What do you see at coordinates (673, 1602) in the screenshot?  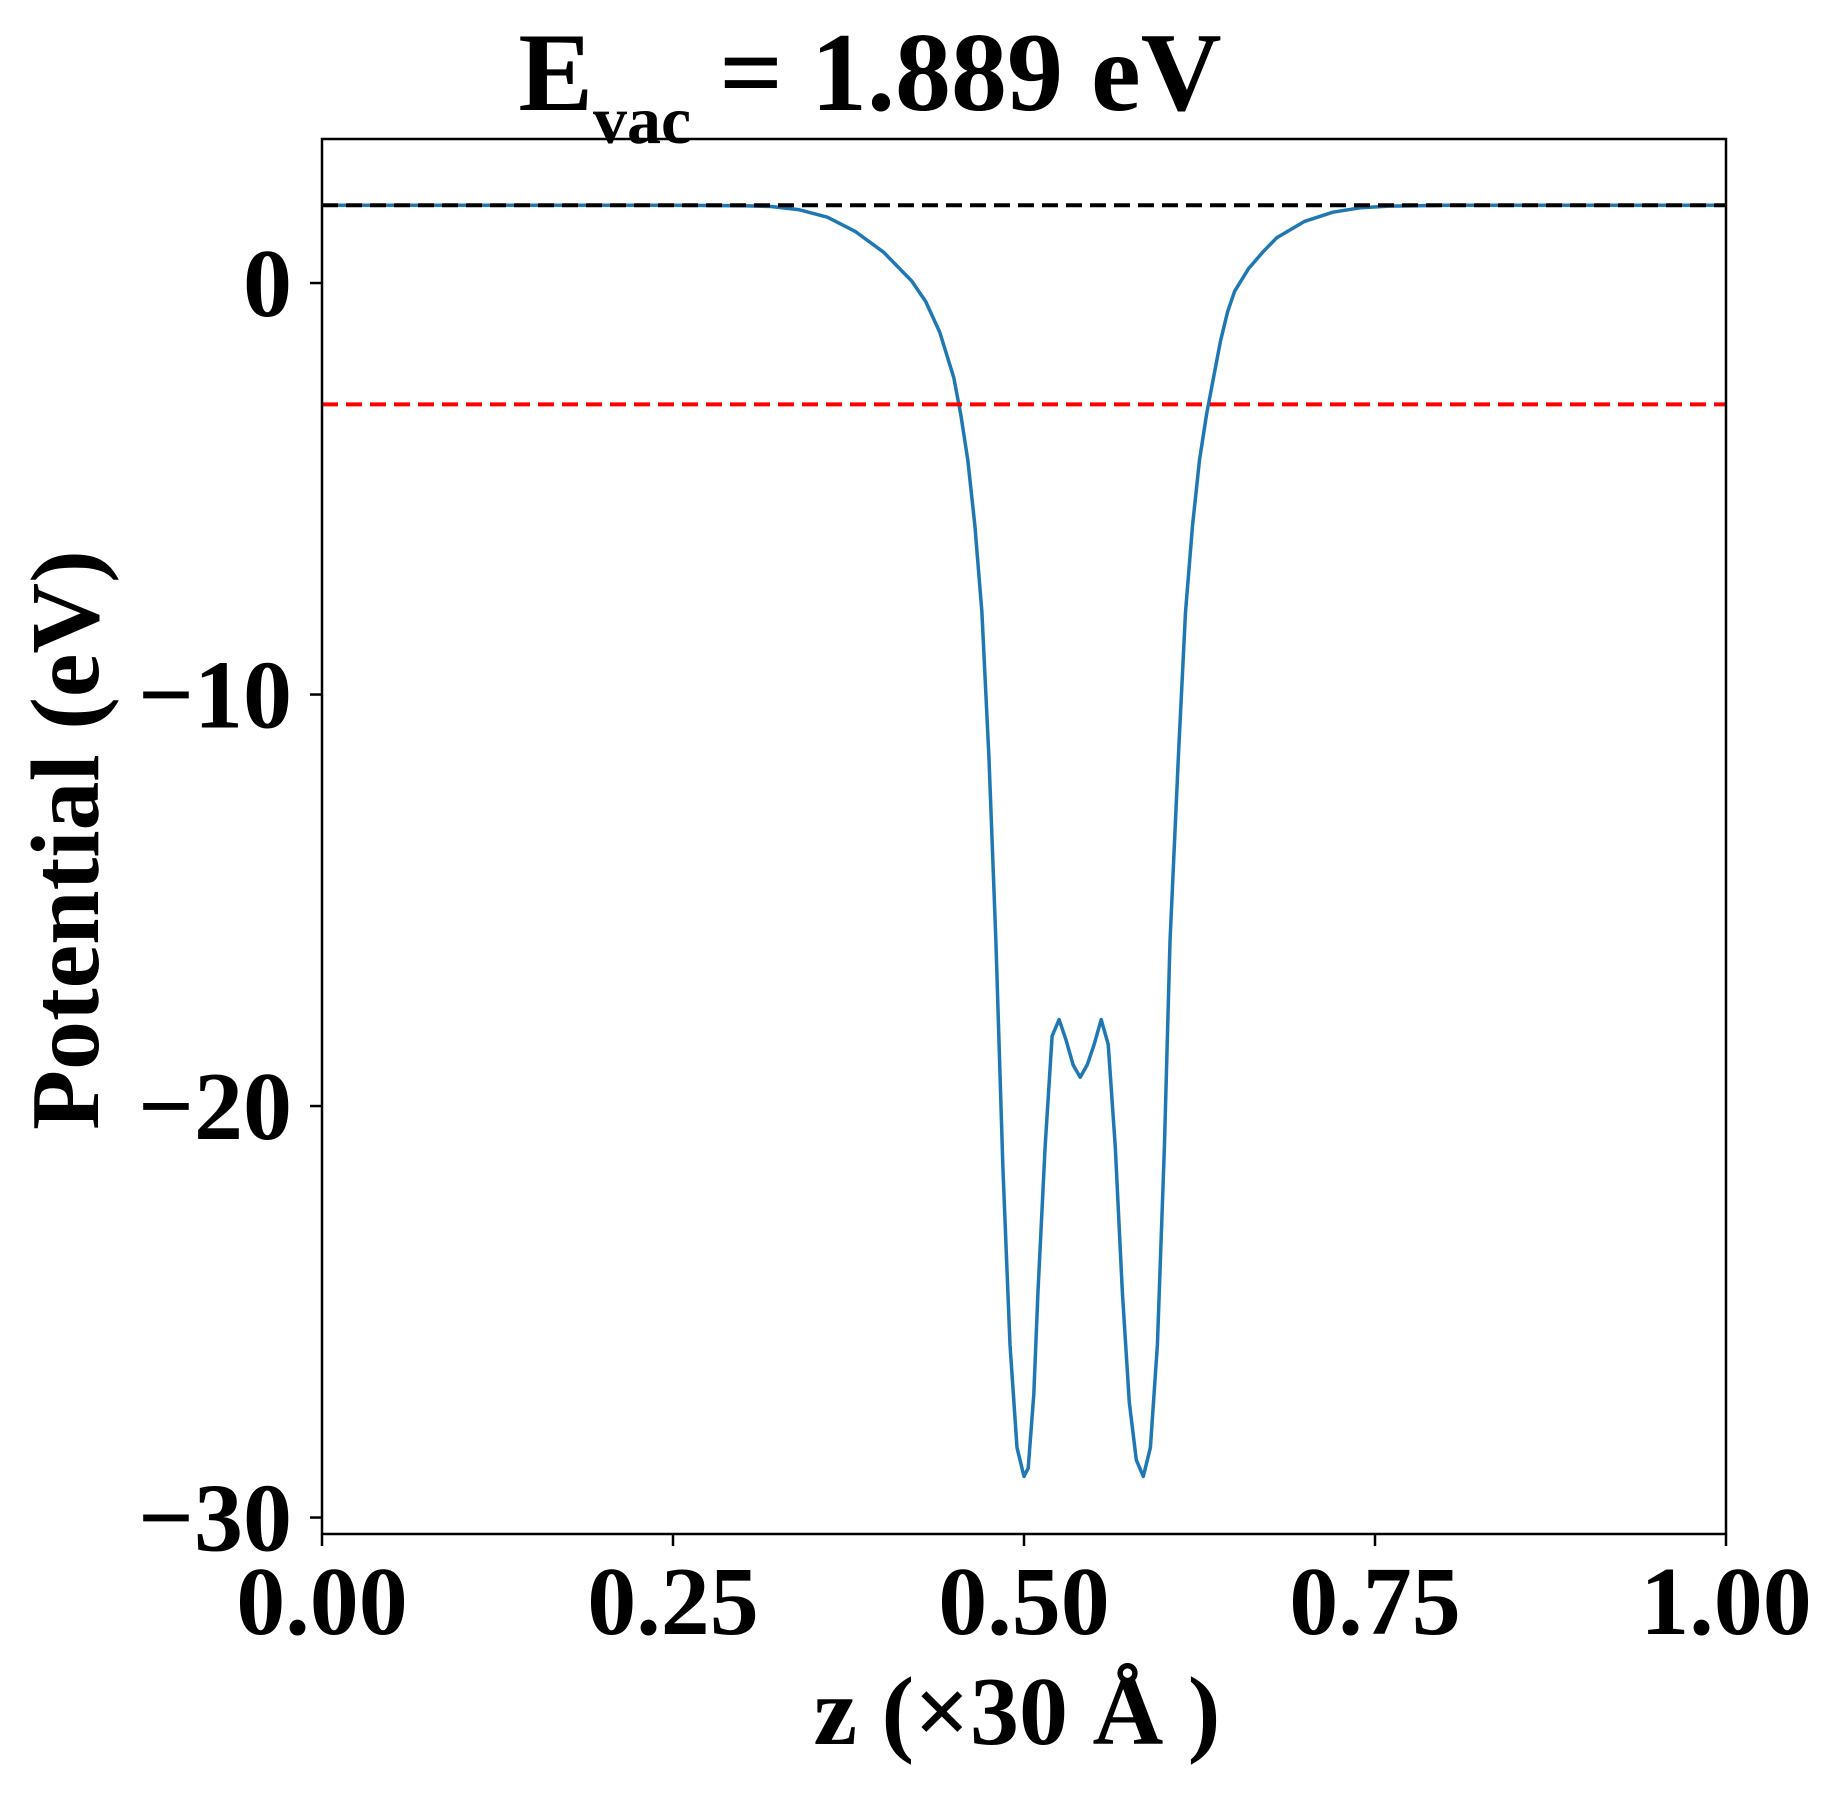 I see `x-tick-label: 0.25` at bounding box center [673, 1602].